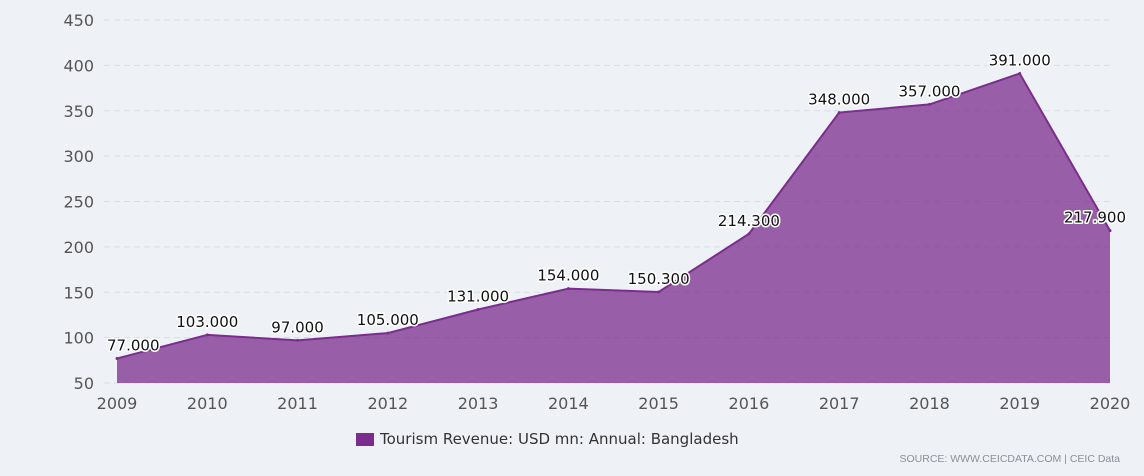 The width and height of the screenshot is (1144, 476). I want to click on data-label: 103.000, so click(207, 322).